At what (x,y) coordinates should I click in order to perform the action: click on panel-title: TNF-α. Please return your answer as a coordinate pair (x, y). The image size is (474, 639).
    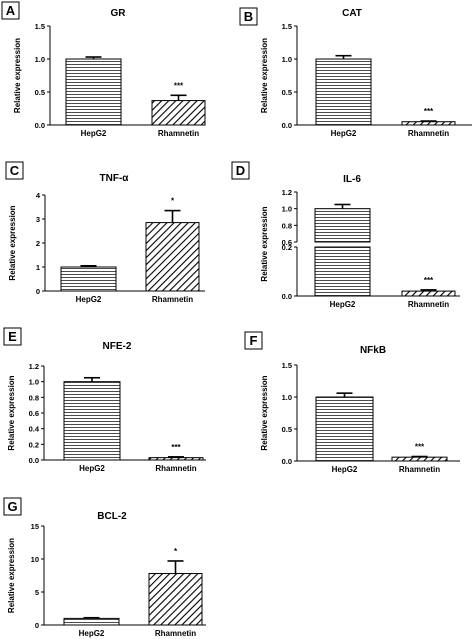
    Looking at the image, I should click on (115, 178).